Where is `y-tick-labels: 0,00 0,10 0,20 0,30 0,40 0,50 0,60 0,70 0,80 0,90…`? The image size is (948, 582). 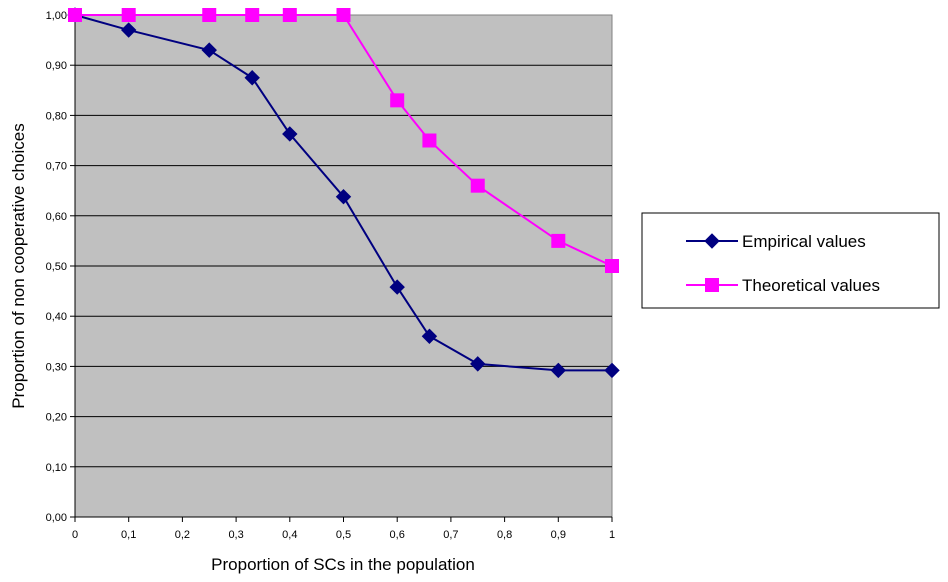
y-tick-labels: 0,00 0,10 0,20 0,30 0,40 0,50 0,60 0,70 0,80 0,90… is located at coordinates (56, 267).